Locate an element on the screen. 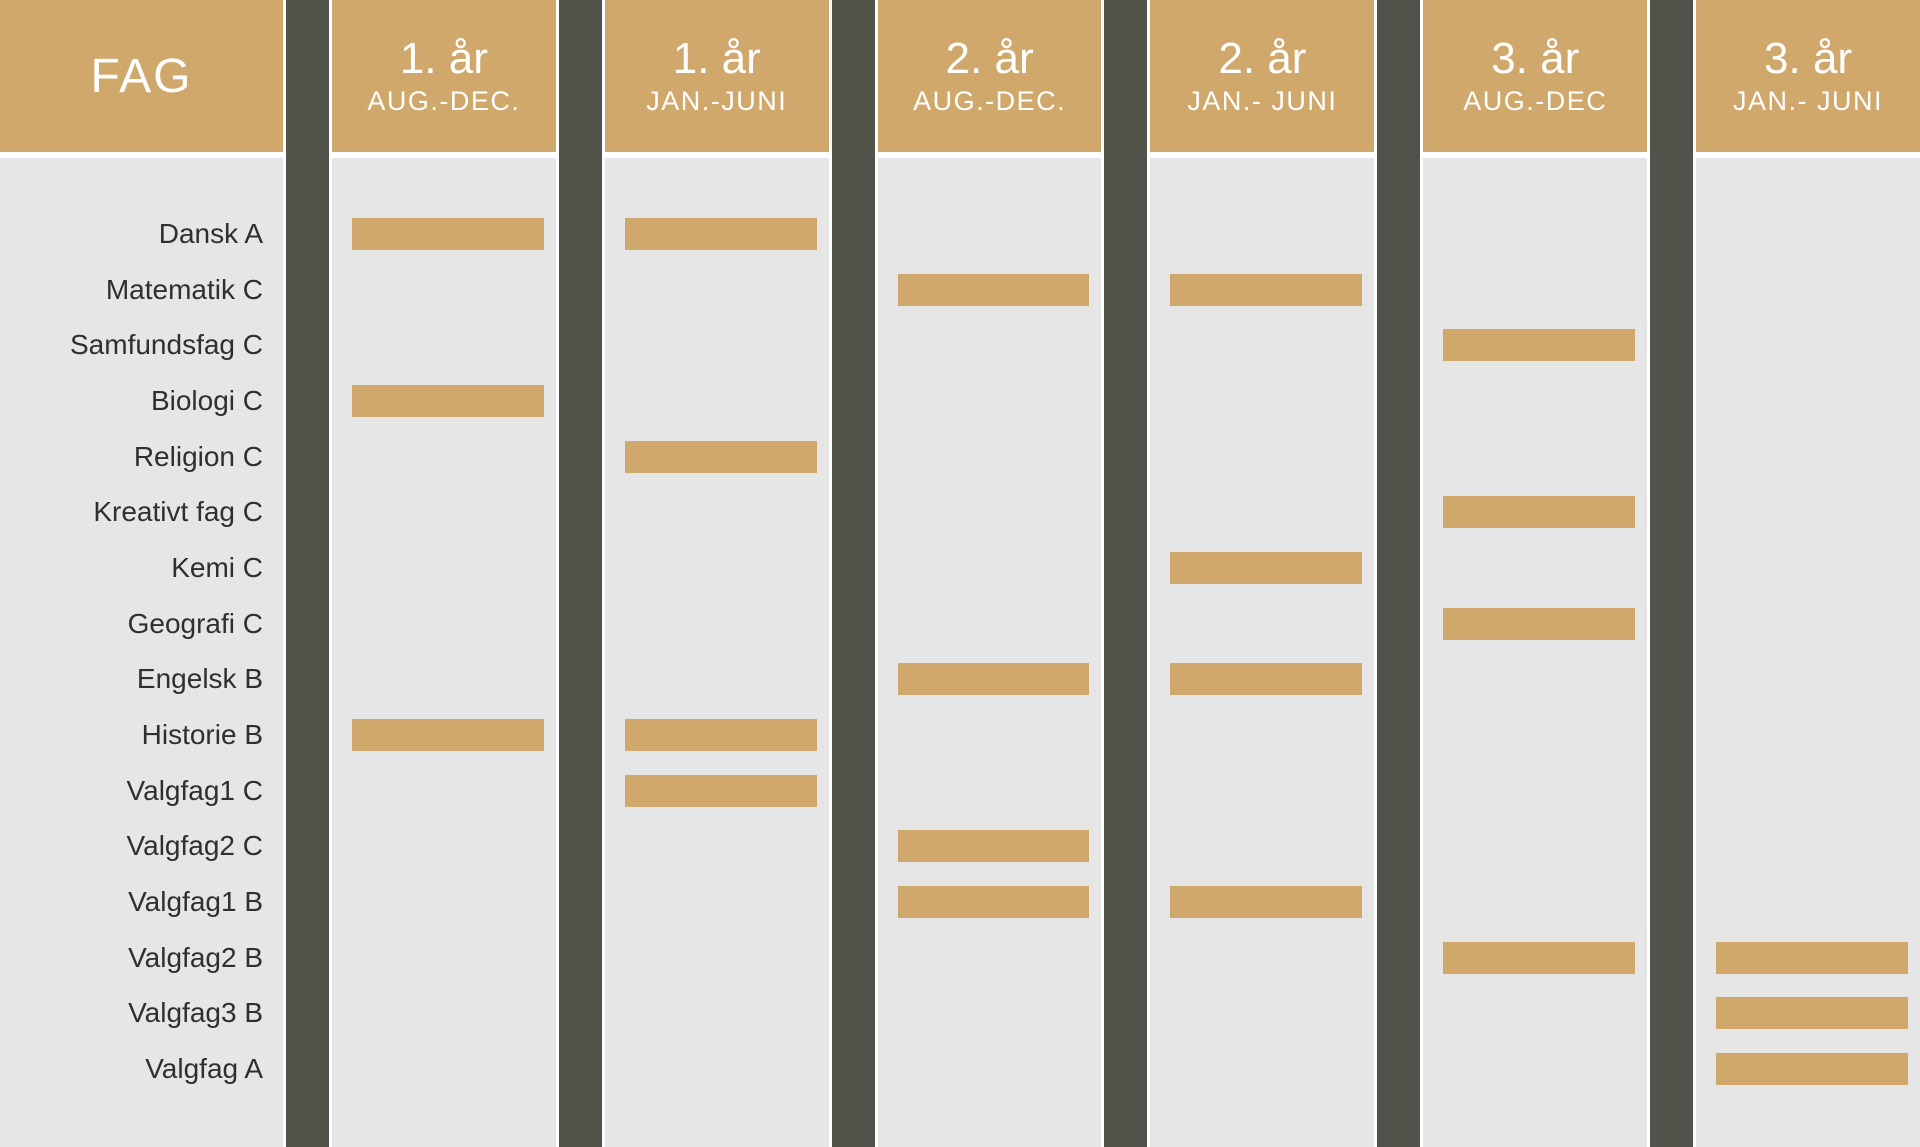 The height and width of the screenshot is (1147, 1920). semester-period-label: AUG.-DEC is located at coordinates (1535, 100).